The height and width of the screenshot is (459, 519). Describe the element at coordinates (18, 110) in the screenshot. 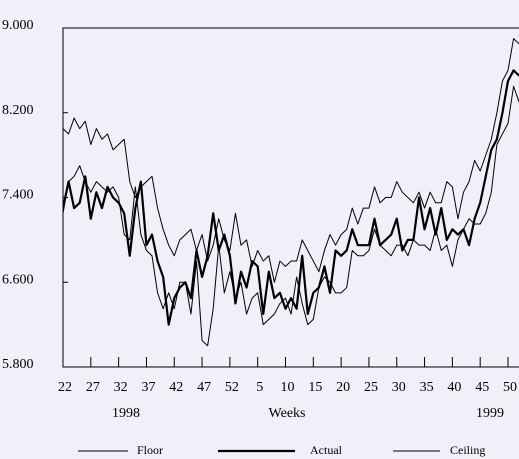

I see `y-tick-label: 8.200` at that location.